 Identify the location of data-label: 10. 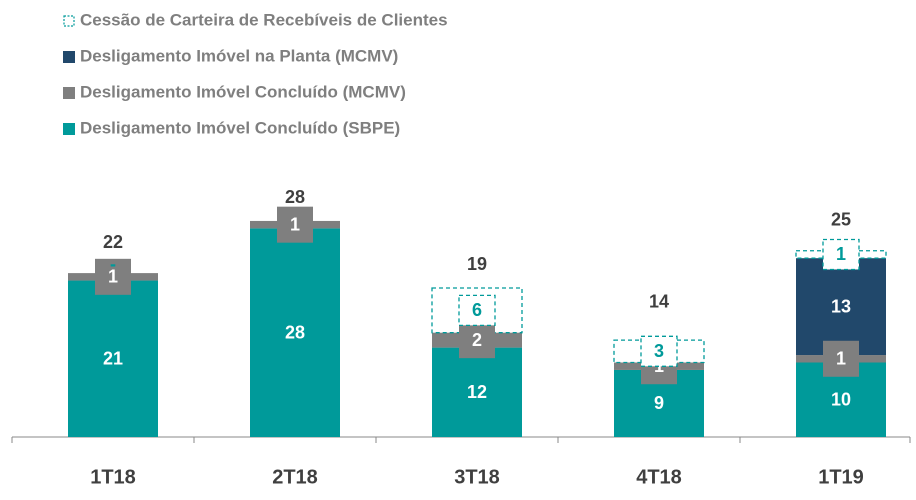
(841, 400).